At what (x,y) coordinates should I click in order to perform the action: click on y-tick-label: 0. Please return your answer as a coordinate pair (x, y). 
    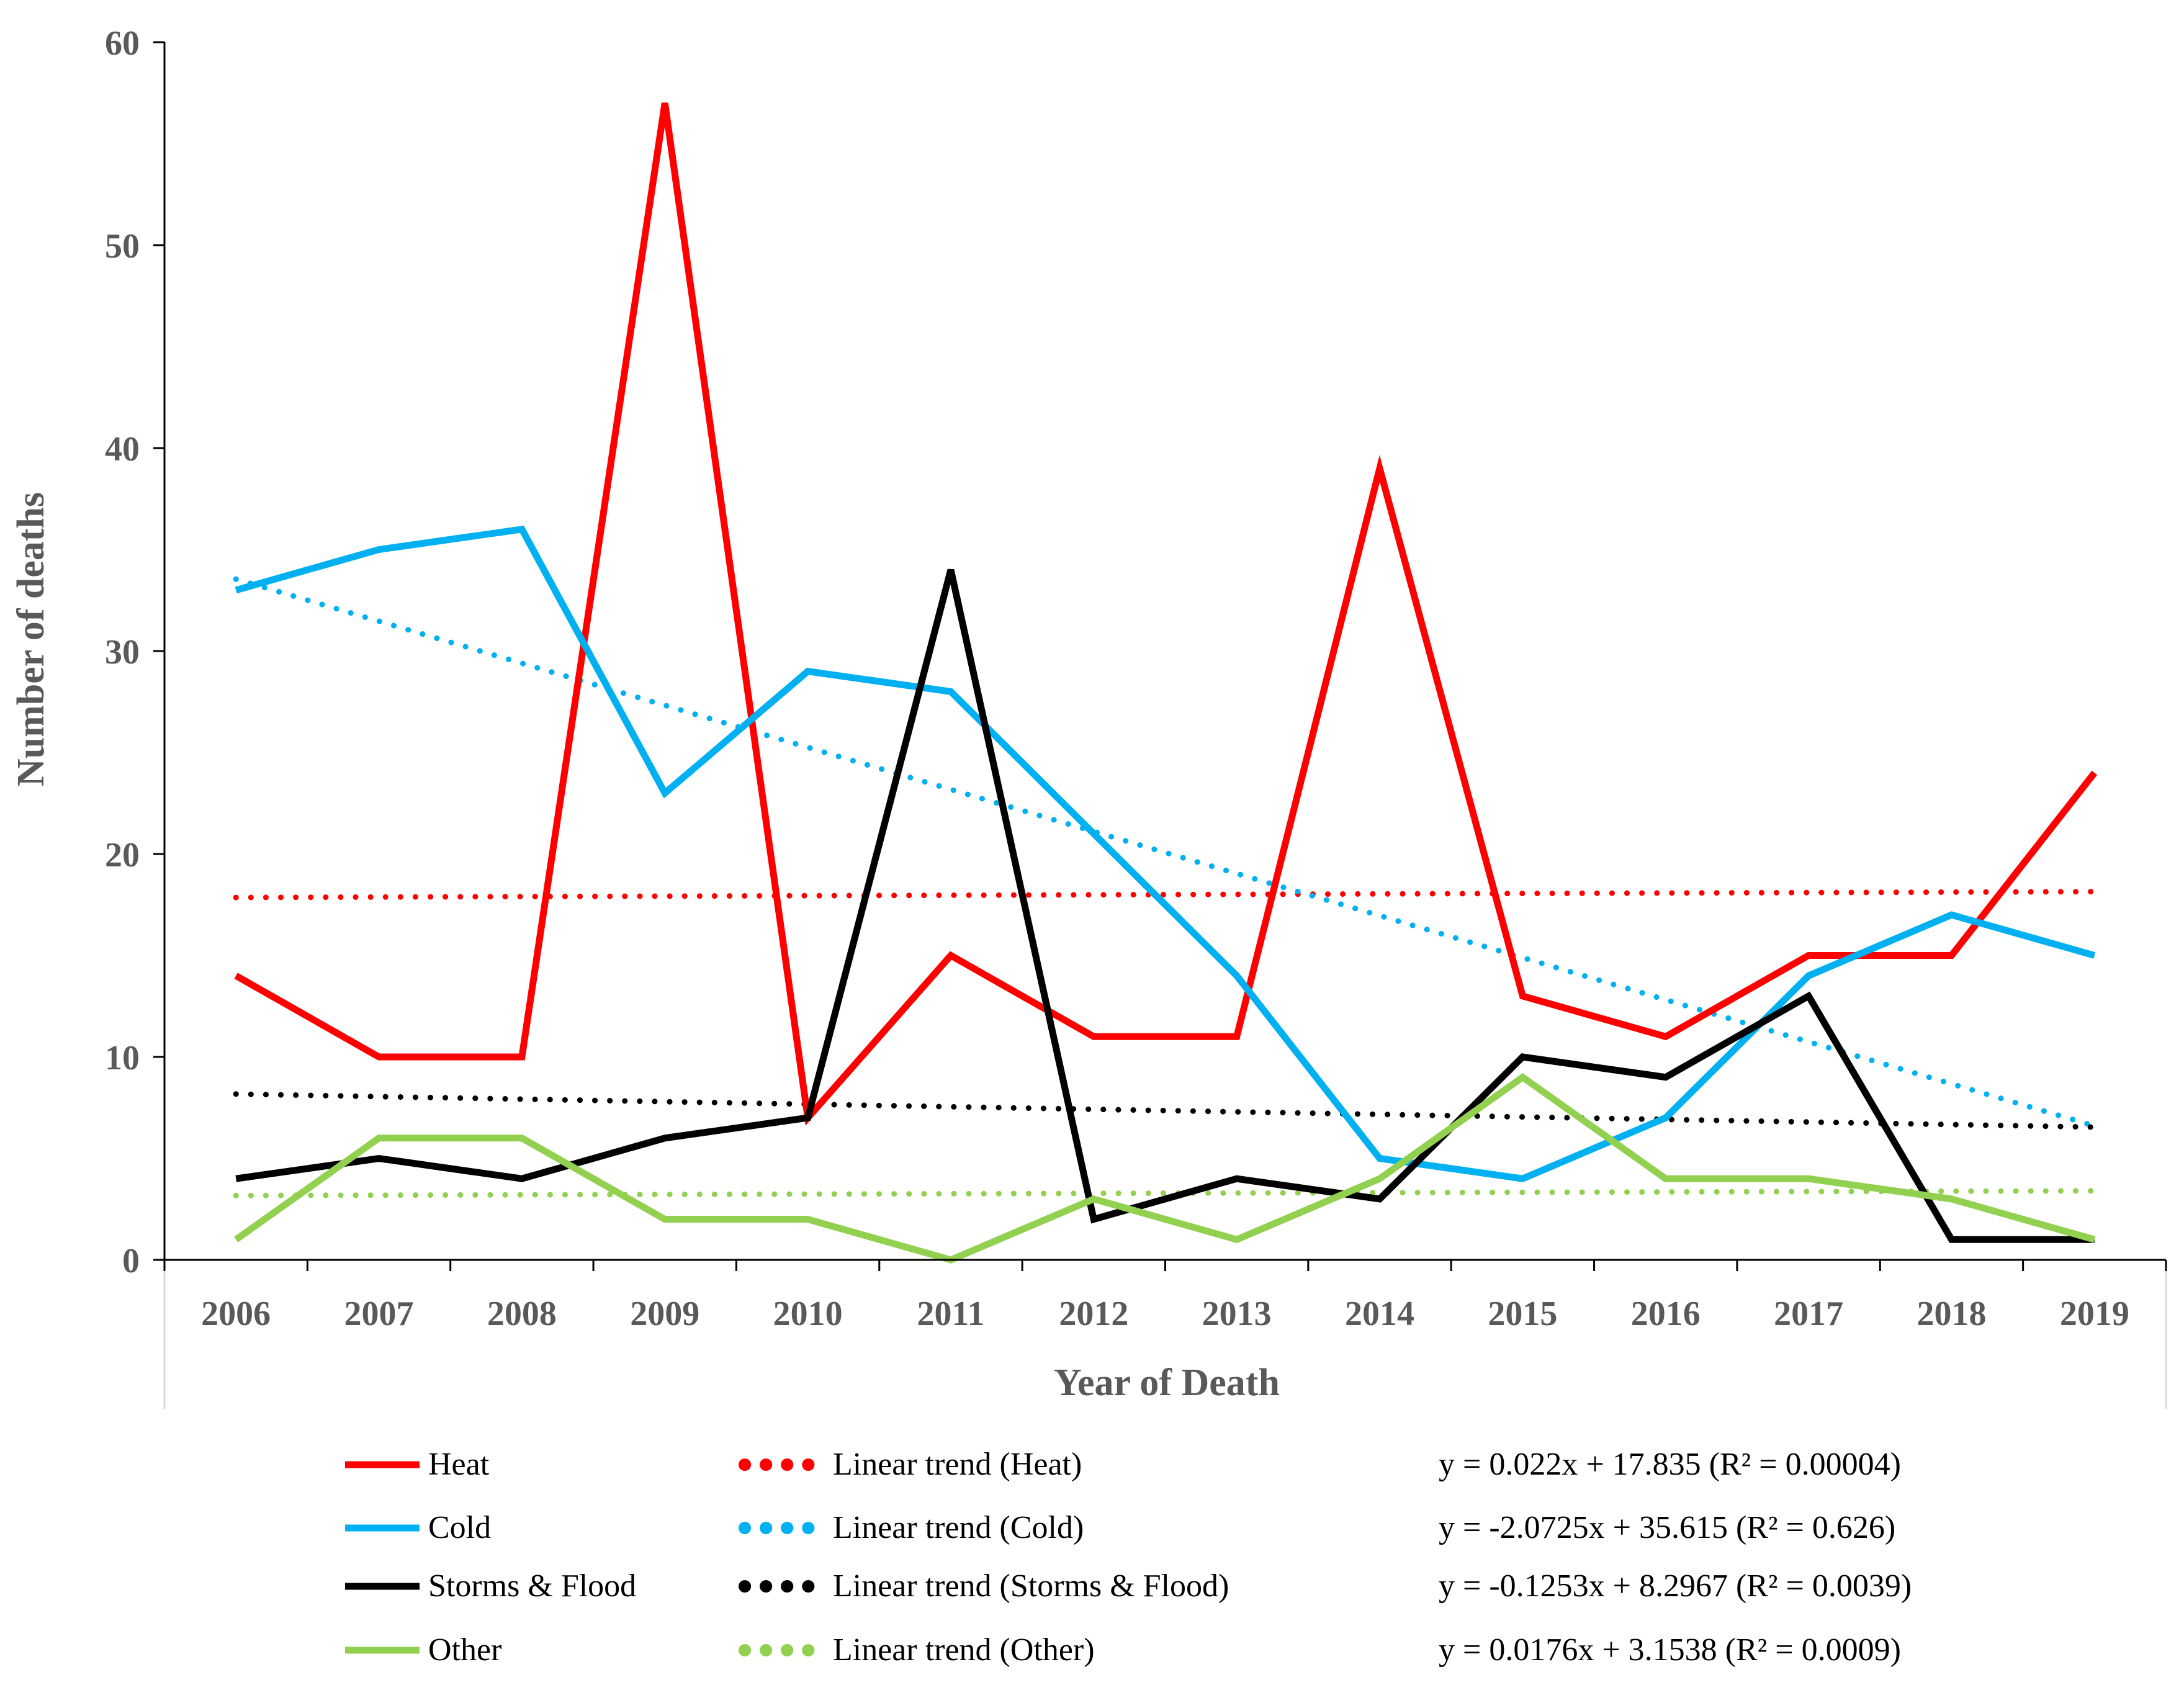
    Looking at the image, I should click on (131, 1261).